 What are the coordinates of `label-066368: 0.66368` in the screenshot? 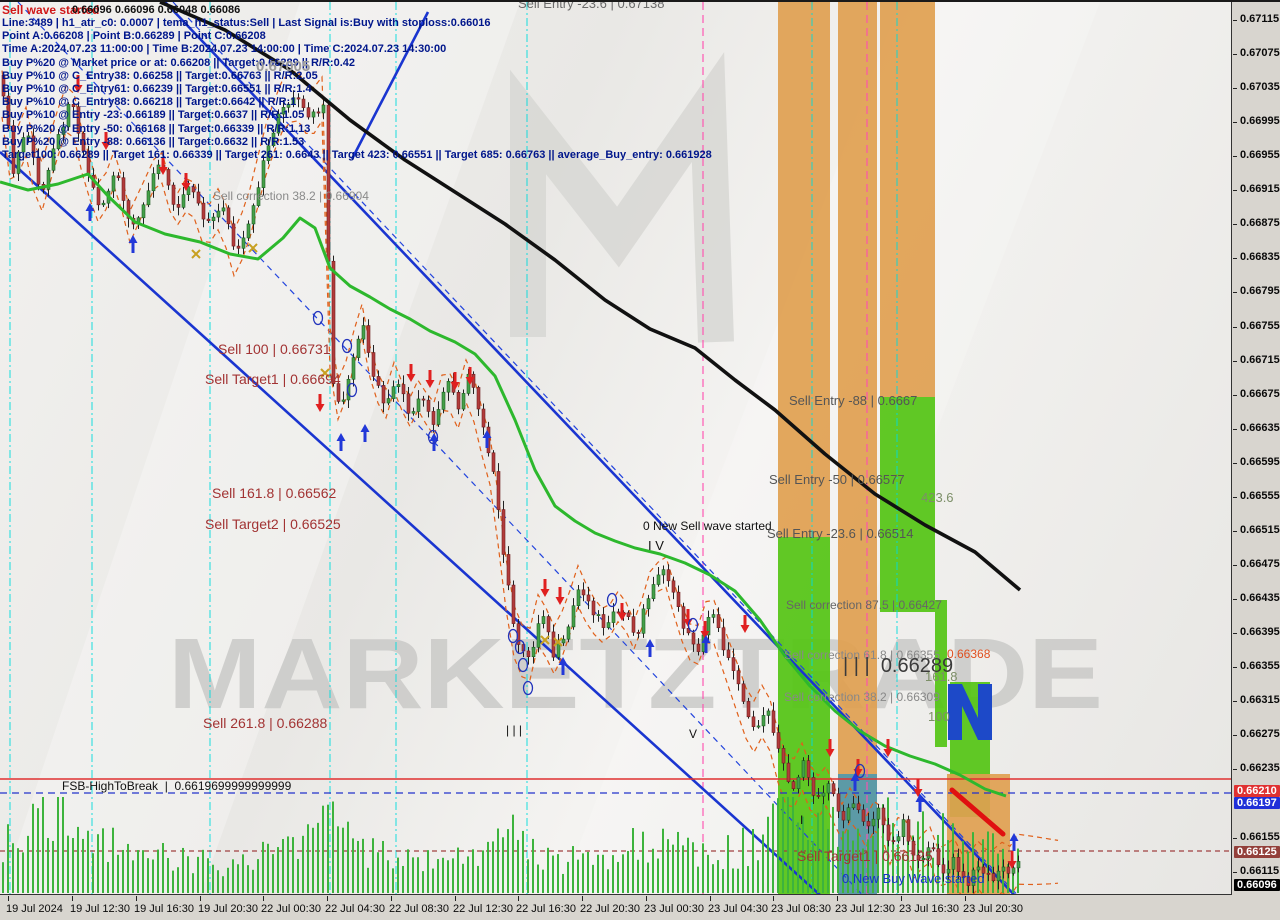 It's located at (969, 654).